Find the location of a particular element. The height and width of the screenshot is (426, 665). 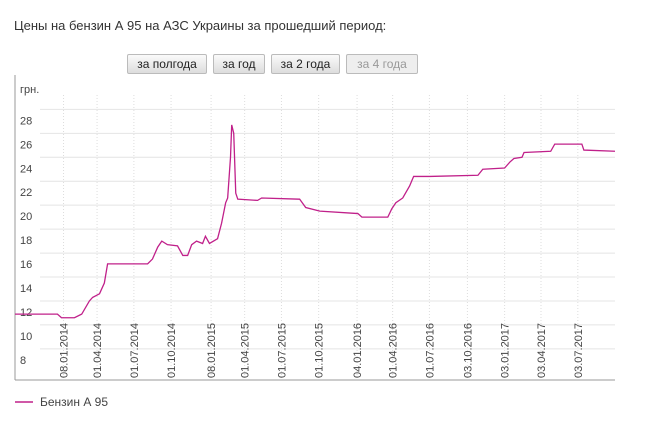

x-tick-label: 08.01.2014 is located at coordinates (65, 350).